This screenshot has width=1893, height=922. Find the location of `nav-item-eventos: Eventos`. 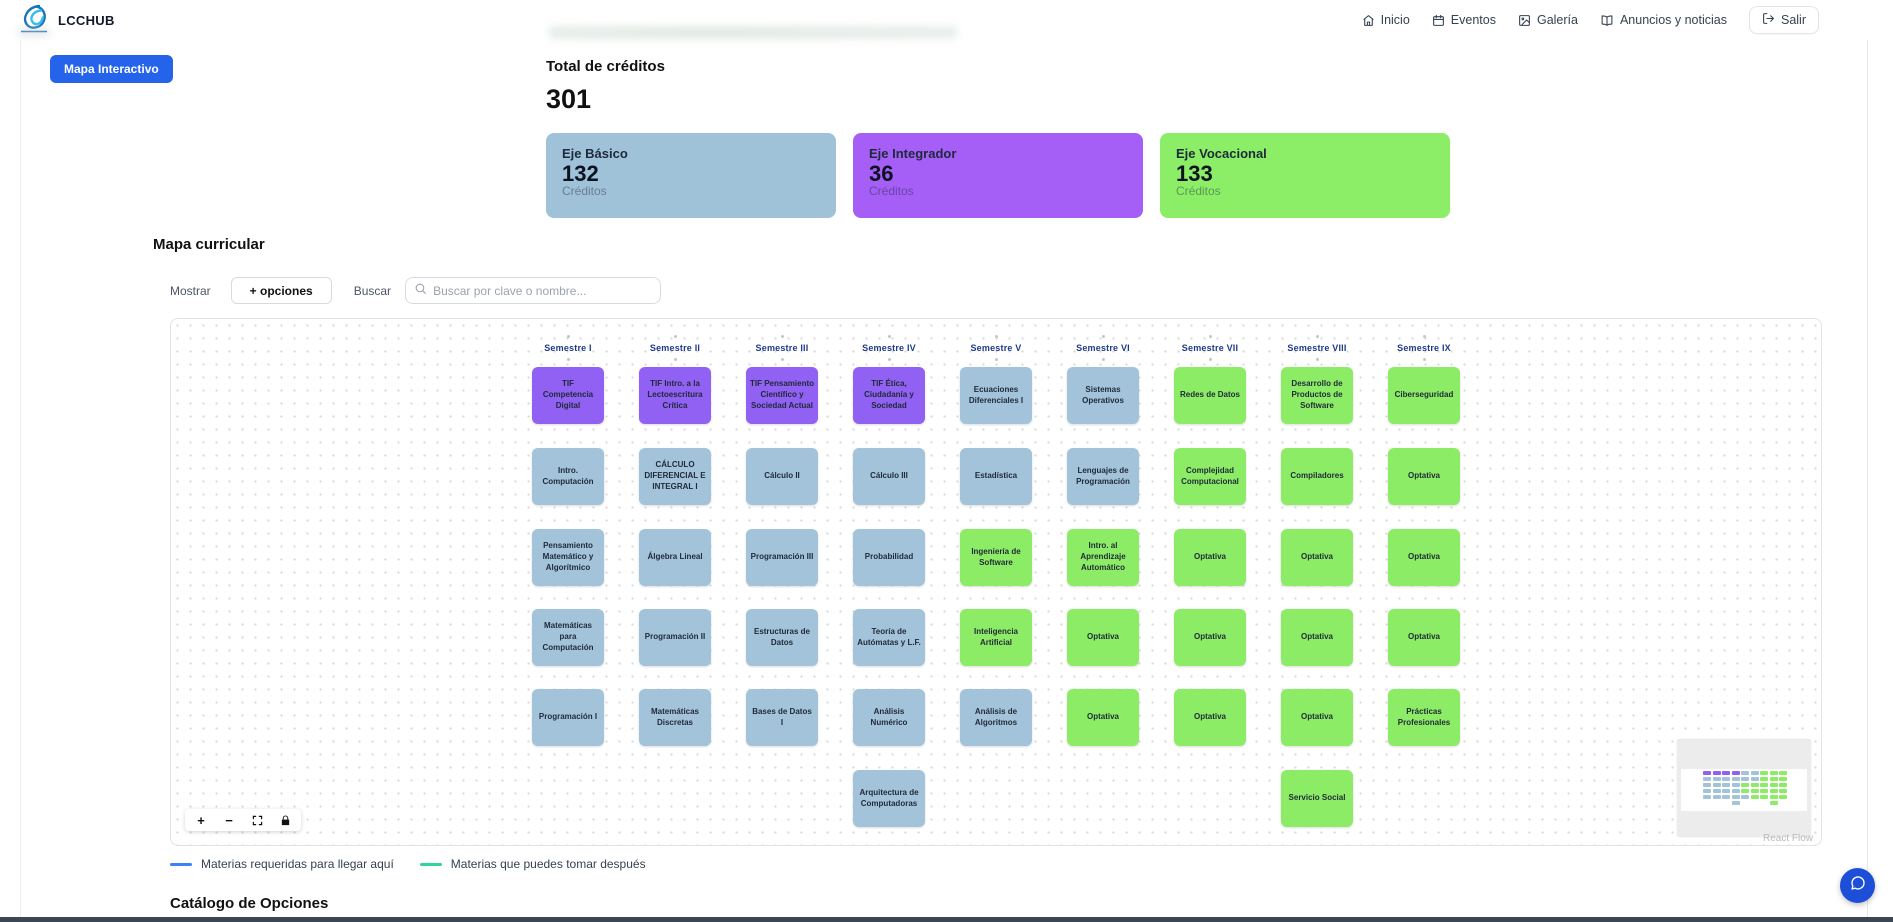

nav-item-eventos: Eventos is located at coordinates (1464, 20).